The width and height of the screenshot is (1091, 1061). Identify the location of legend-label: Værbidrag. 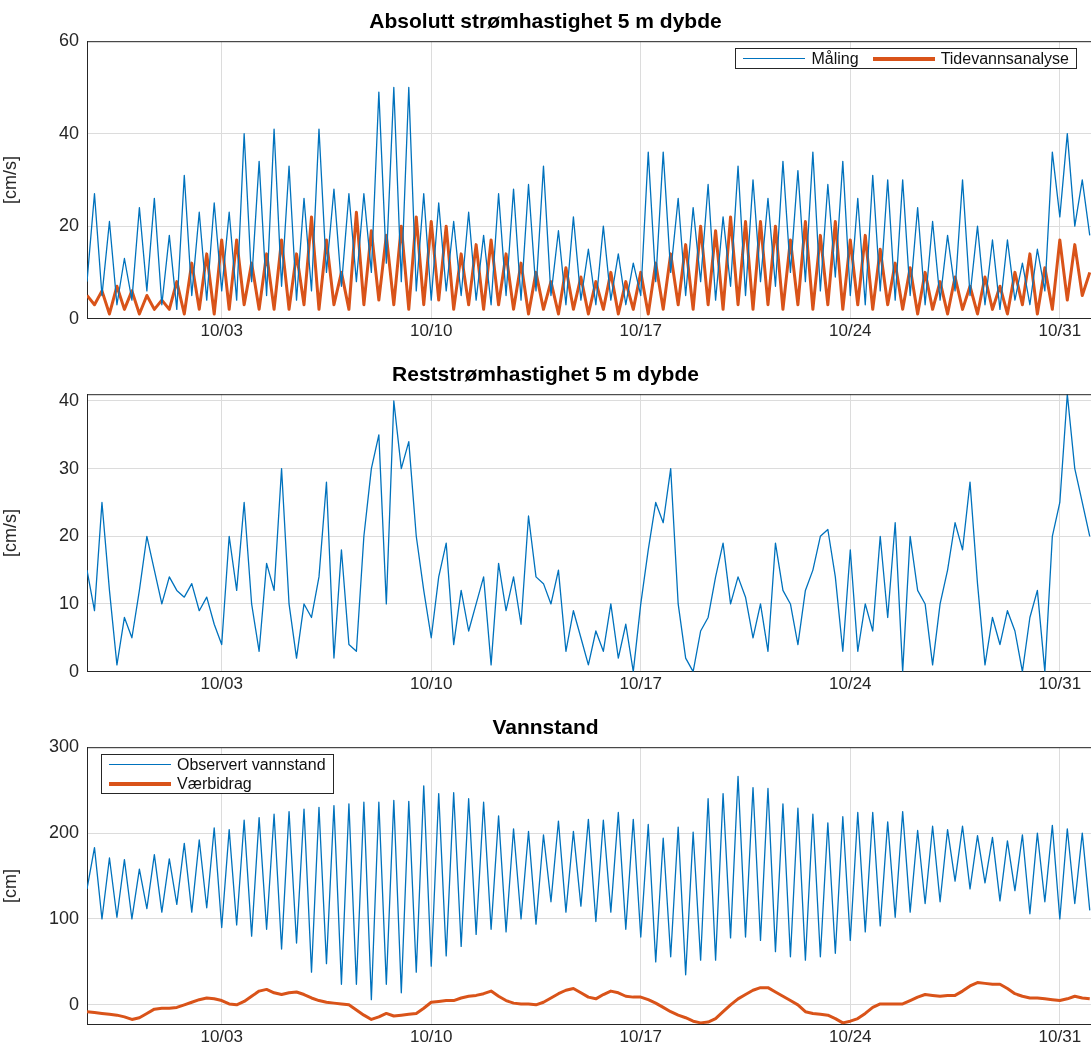
(214, 784).